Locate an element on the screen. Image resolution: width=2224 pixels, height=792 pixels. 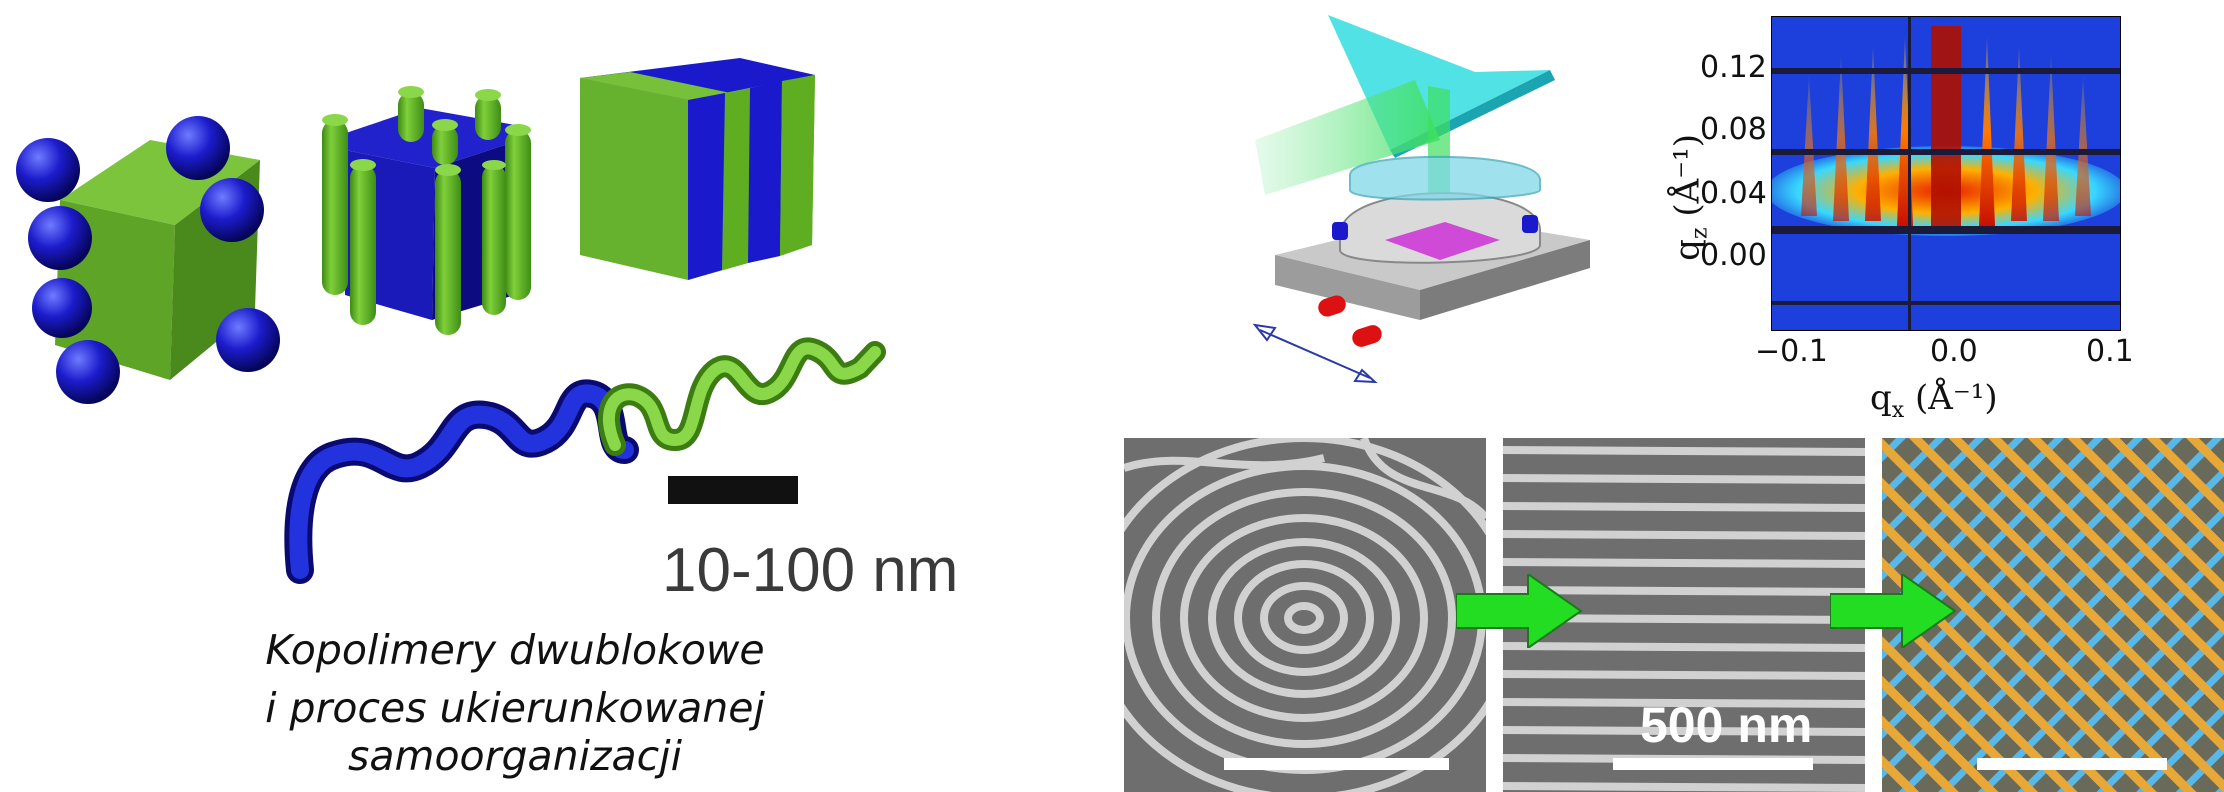
x-tick-0.1: 0.1 is located at coordinates (2110, 351).